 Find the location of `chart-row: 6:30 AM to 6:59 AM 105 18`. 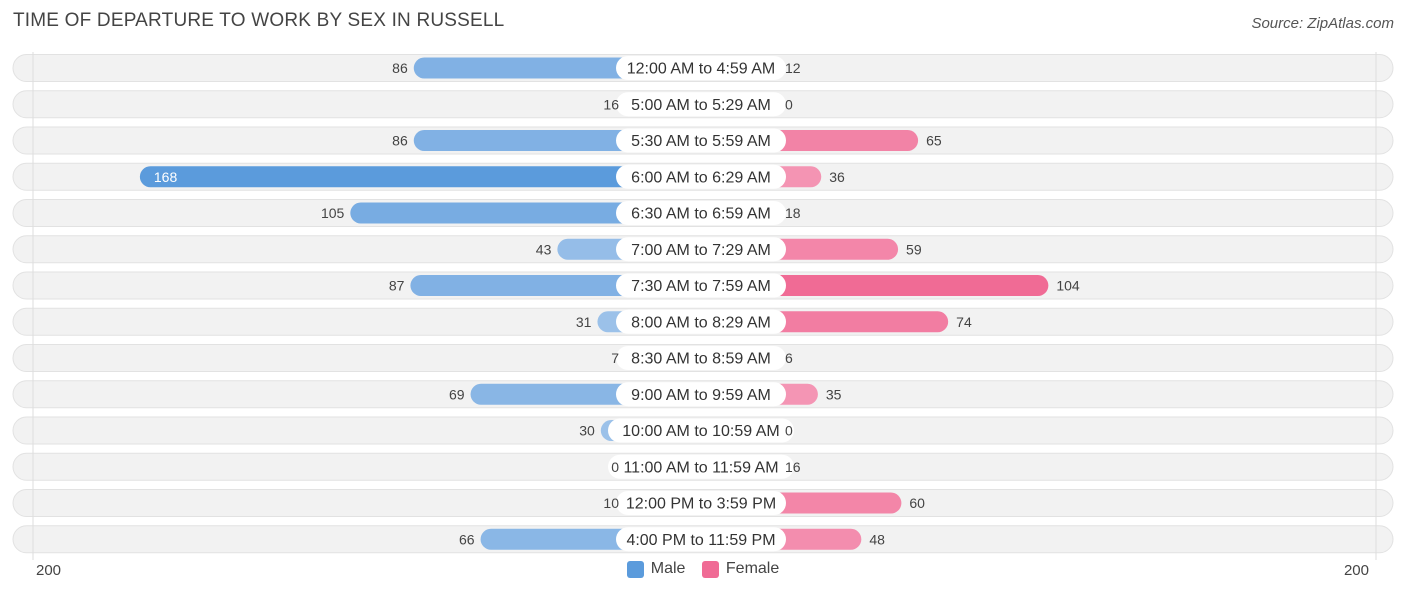

chart-row: 6:30 AM to 6:59 AM 105 18 is located at coordinates (703, 213).